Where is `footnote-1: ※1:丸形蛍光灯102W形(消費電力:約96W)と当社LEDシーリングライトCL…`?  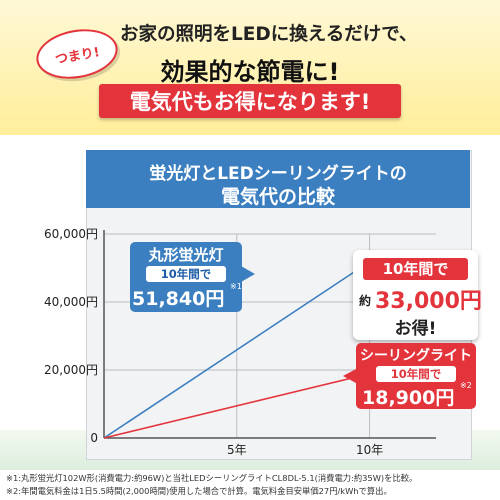 footnote-1: ※1:丸形蛍光灯102W形(消費電力:約96W)と当社LEDシーリングライトCL… is located at coordinates (212, 478).